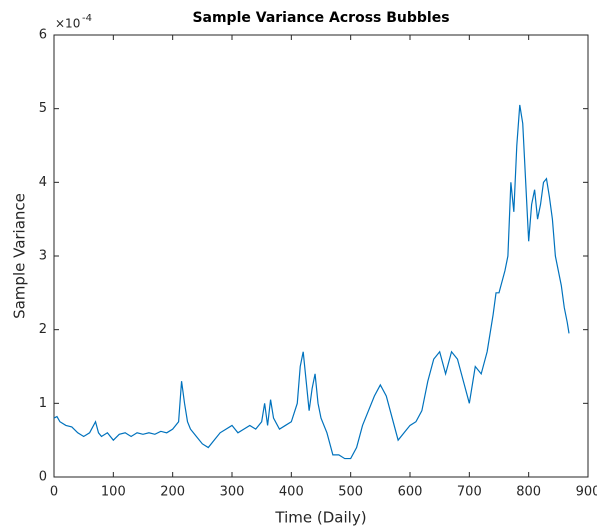 This screenshot has width=597, height=531. What do you see at coordinates (410, 492) in the screenshot?
I see `x-tick-label: 600` at bounding box center [410, 492].